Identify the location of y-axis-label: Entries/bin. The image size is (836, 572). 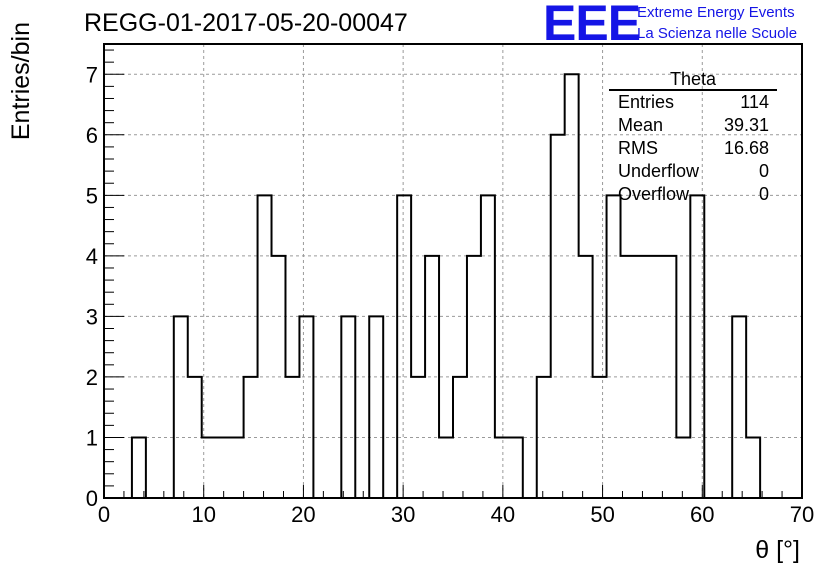
(21, 81).